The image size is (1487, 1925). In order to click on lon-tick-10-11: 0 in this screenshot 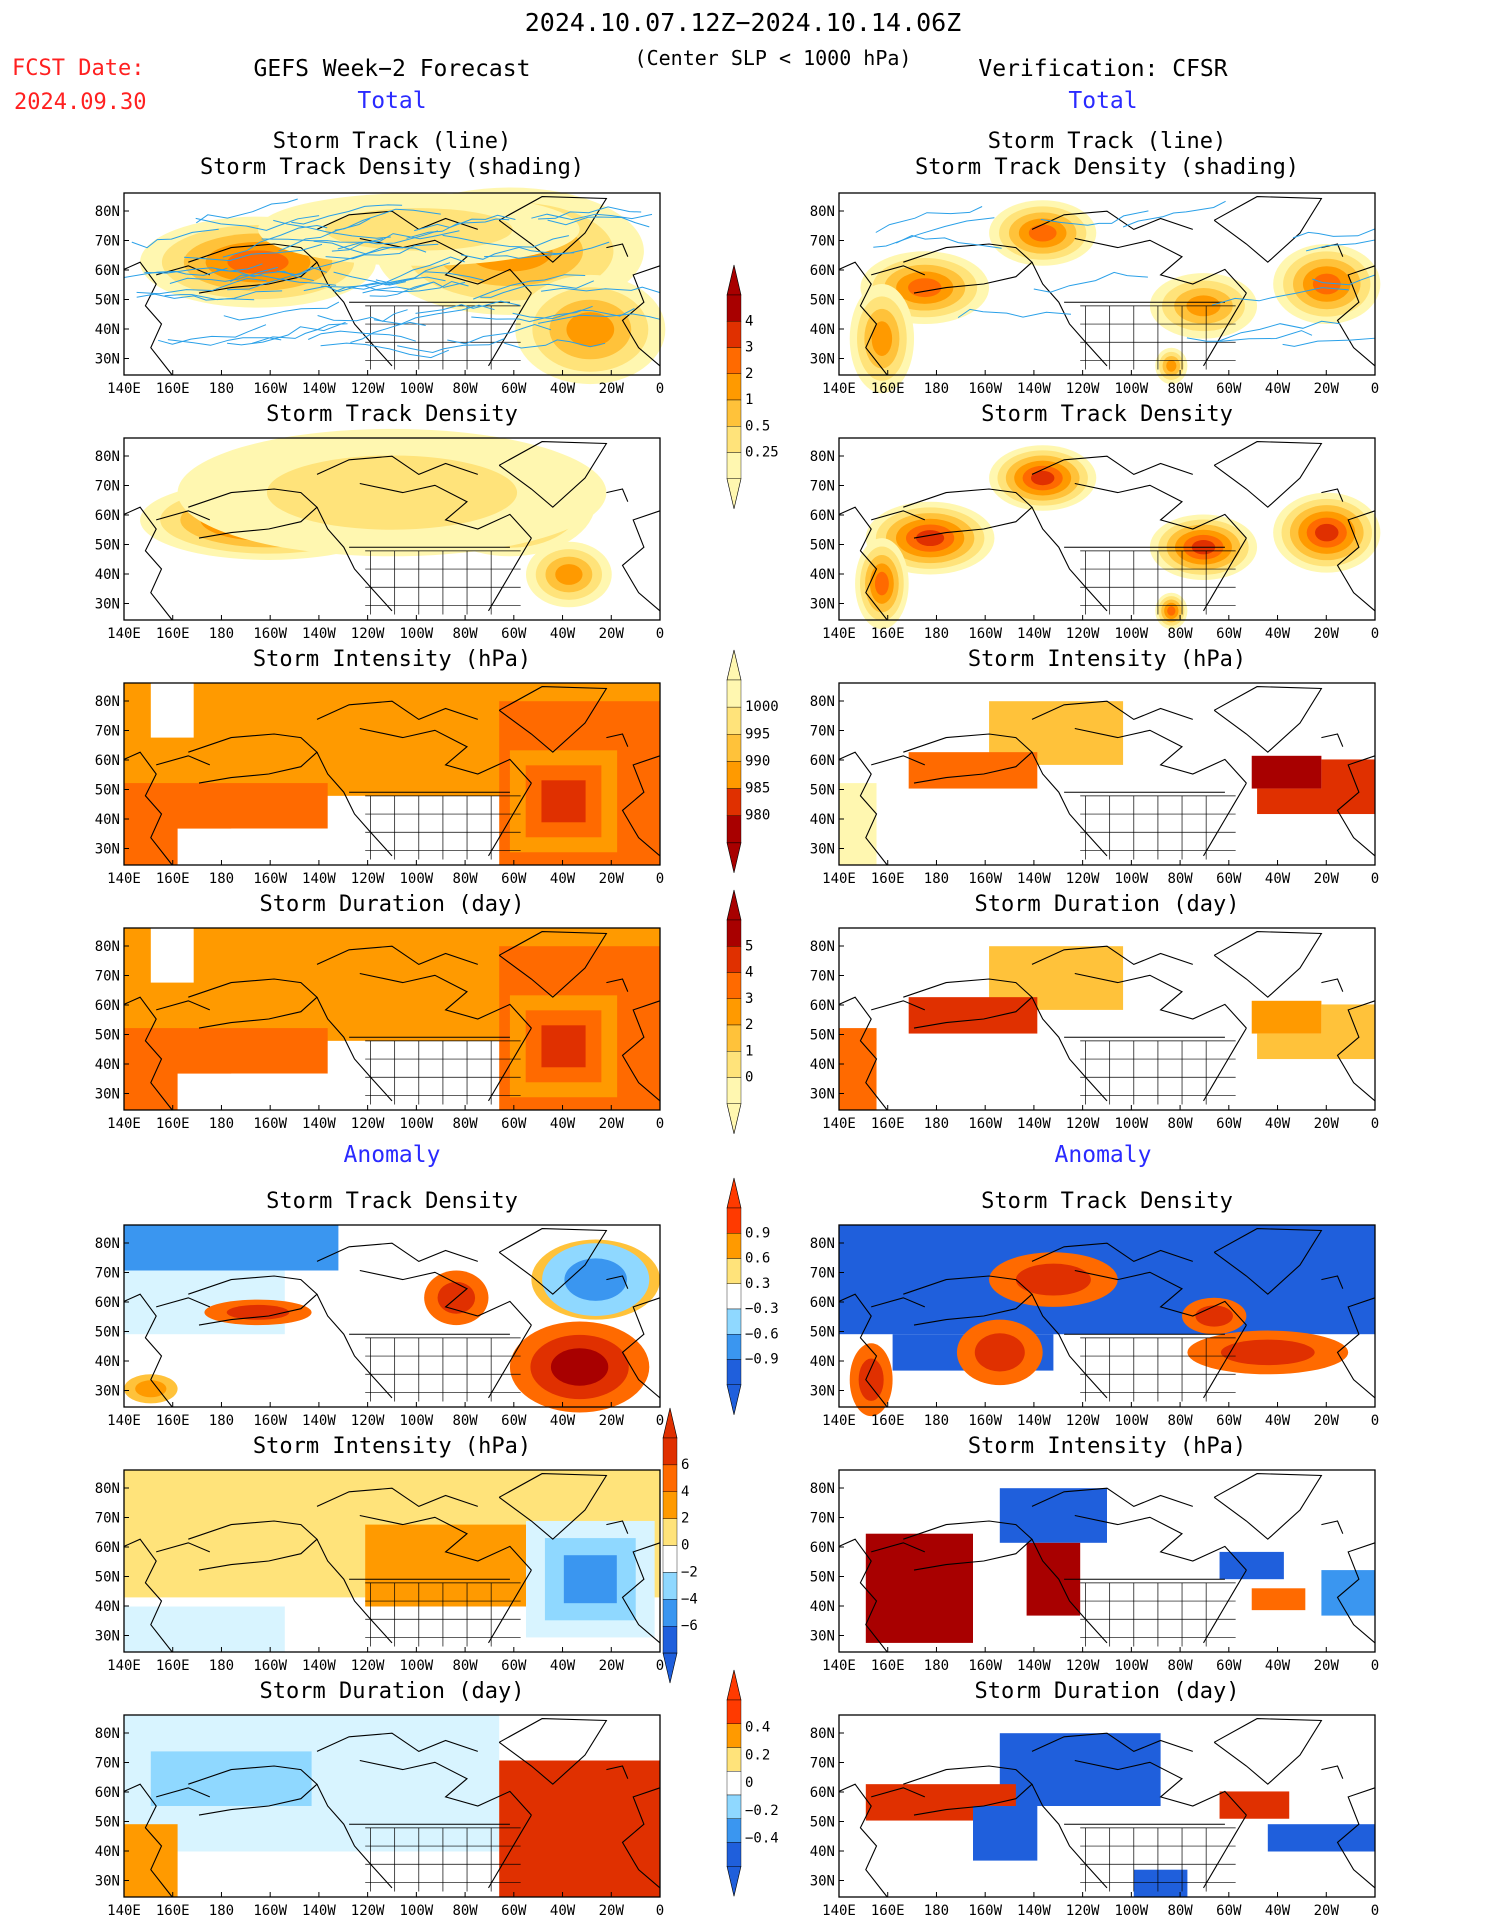, I will do `click(660, 1666)`.